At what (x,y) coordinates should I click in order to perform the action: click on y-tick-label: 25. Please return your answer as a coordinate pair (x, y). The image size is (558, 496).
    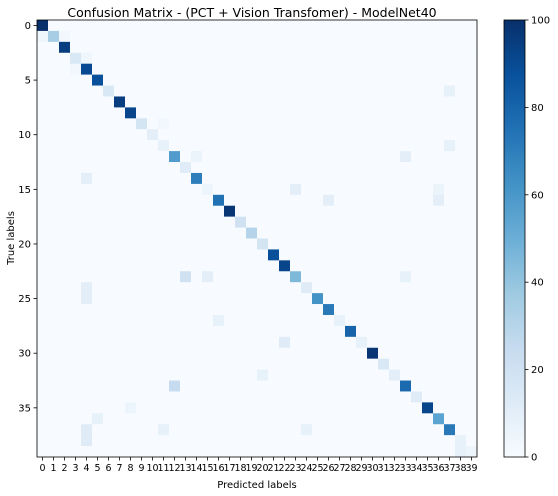
    Looking at the image, I should click on (24, 299).